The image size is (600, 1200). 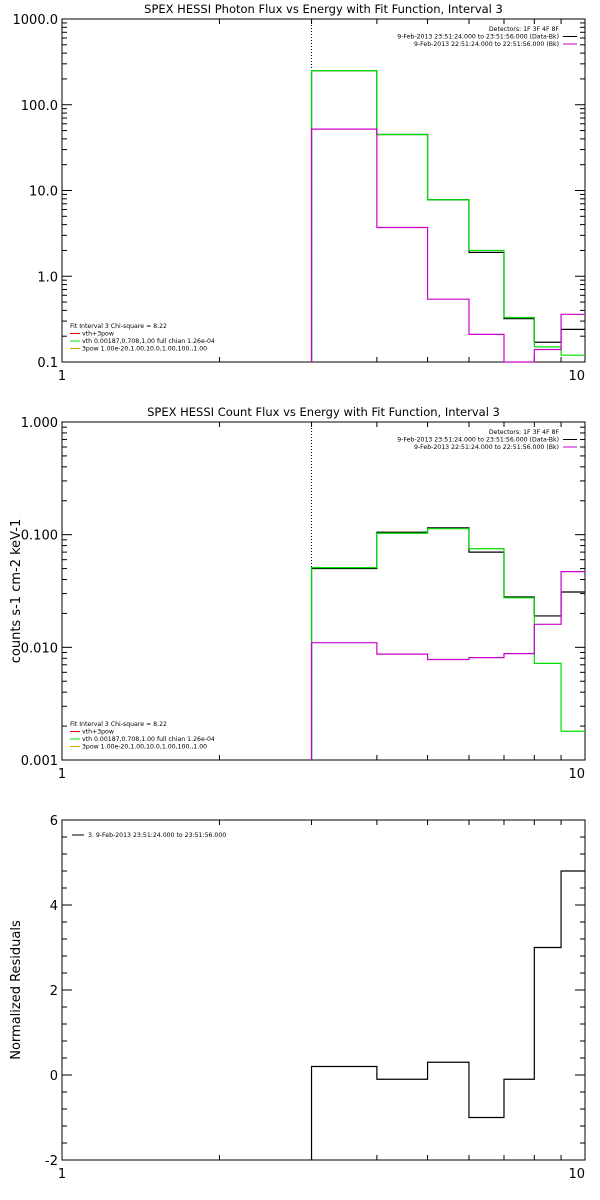 What do you see at coordinates (54, 821) in the screenshot?
I see `y-tick-label: 6` at bounding box center [54, 821].